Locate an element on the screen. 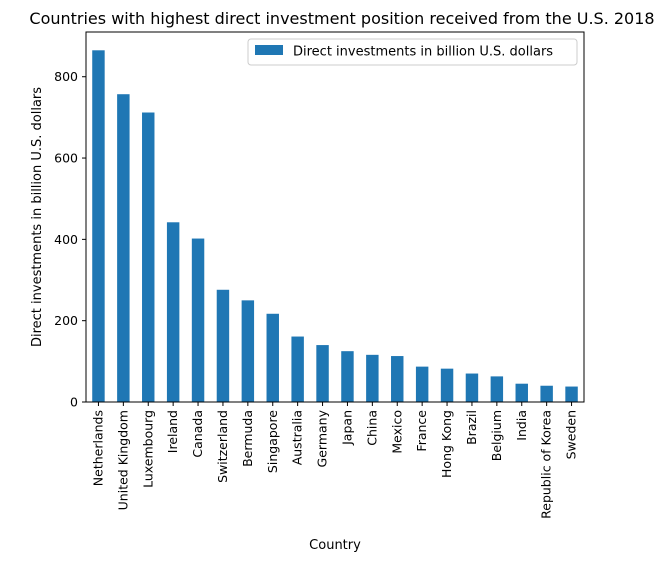 The height and width of the screenshot is (562, 669). x-tick-label: France is located at coordinates (421, 431).